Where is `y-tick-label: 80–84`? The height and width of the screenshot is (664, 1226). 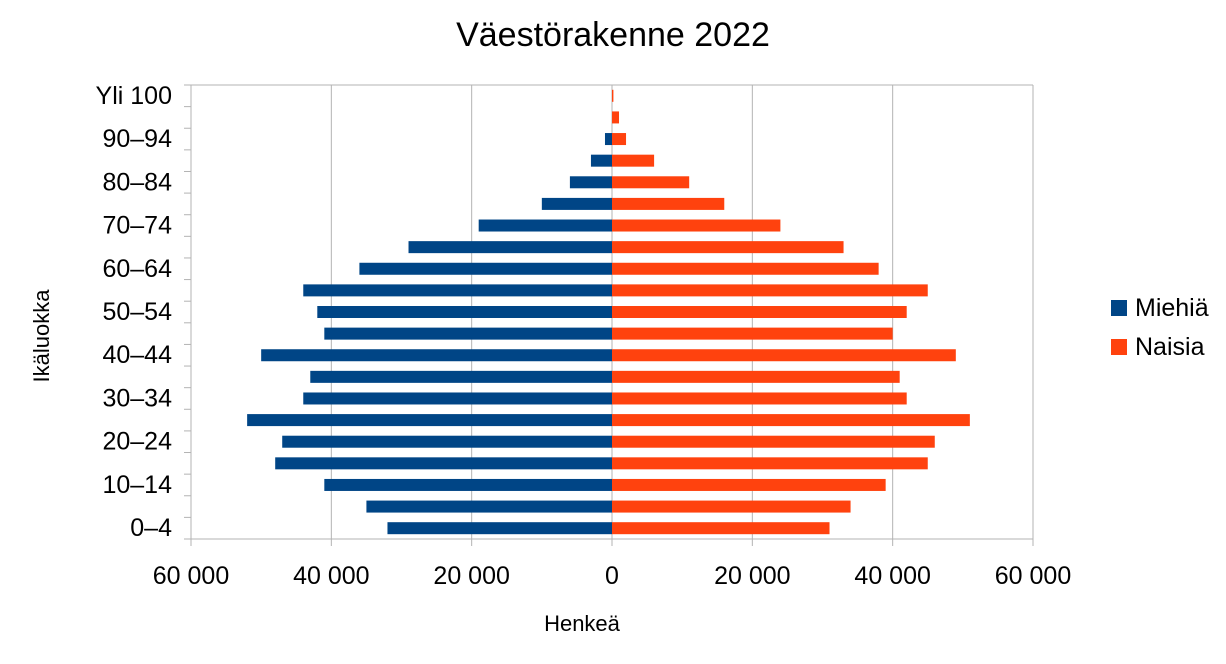 y-tick-label: 80–84 is located at coordinates (137, 182).